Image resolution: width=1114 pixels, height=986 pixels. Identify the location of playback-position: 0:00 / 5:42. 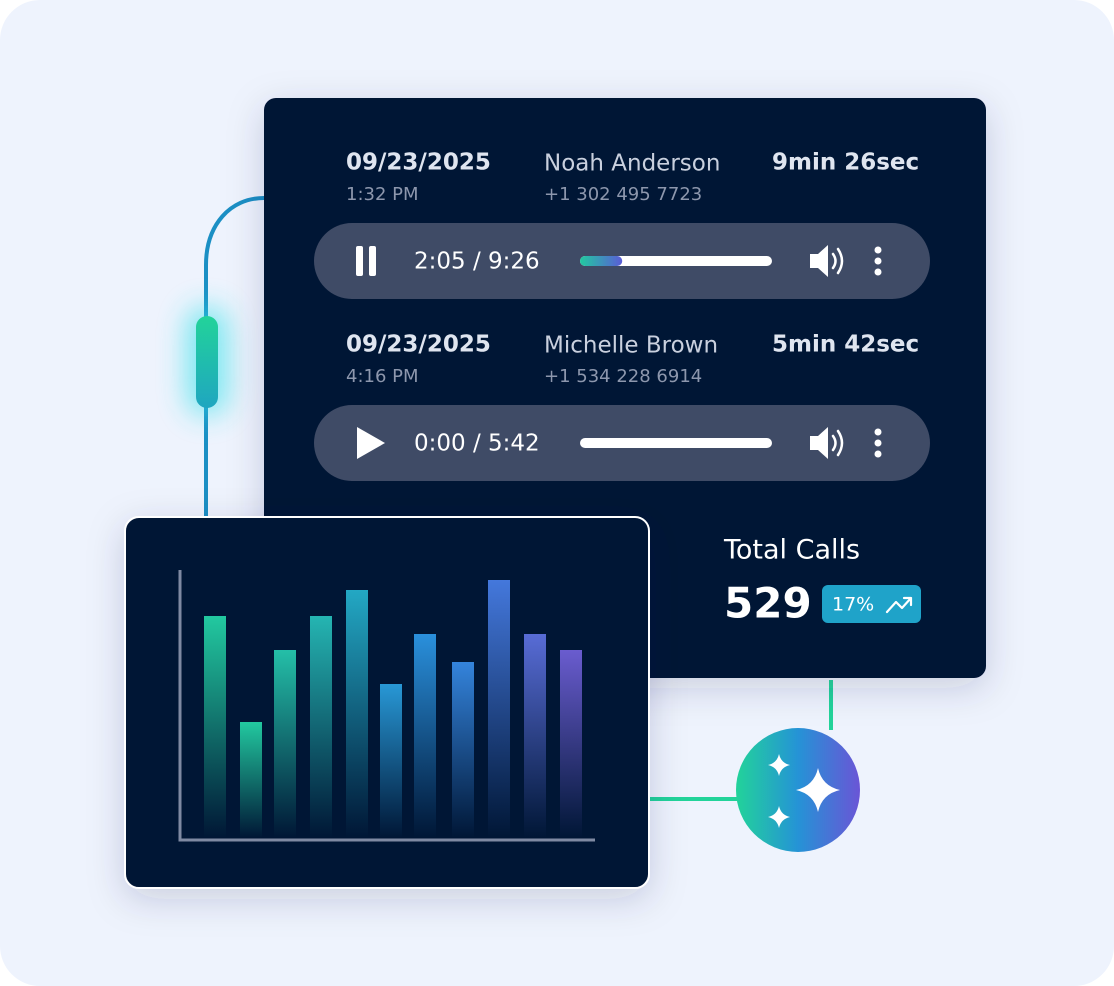
(477, 444).